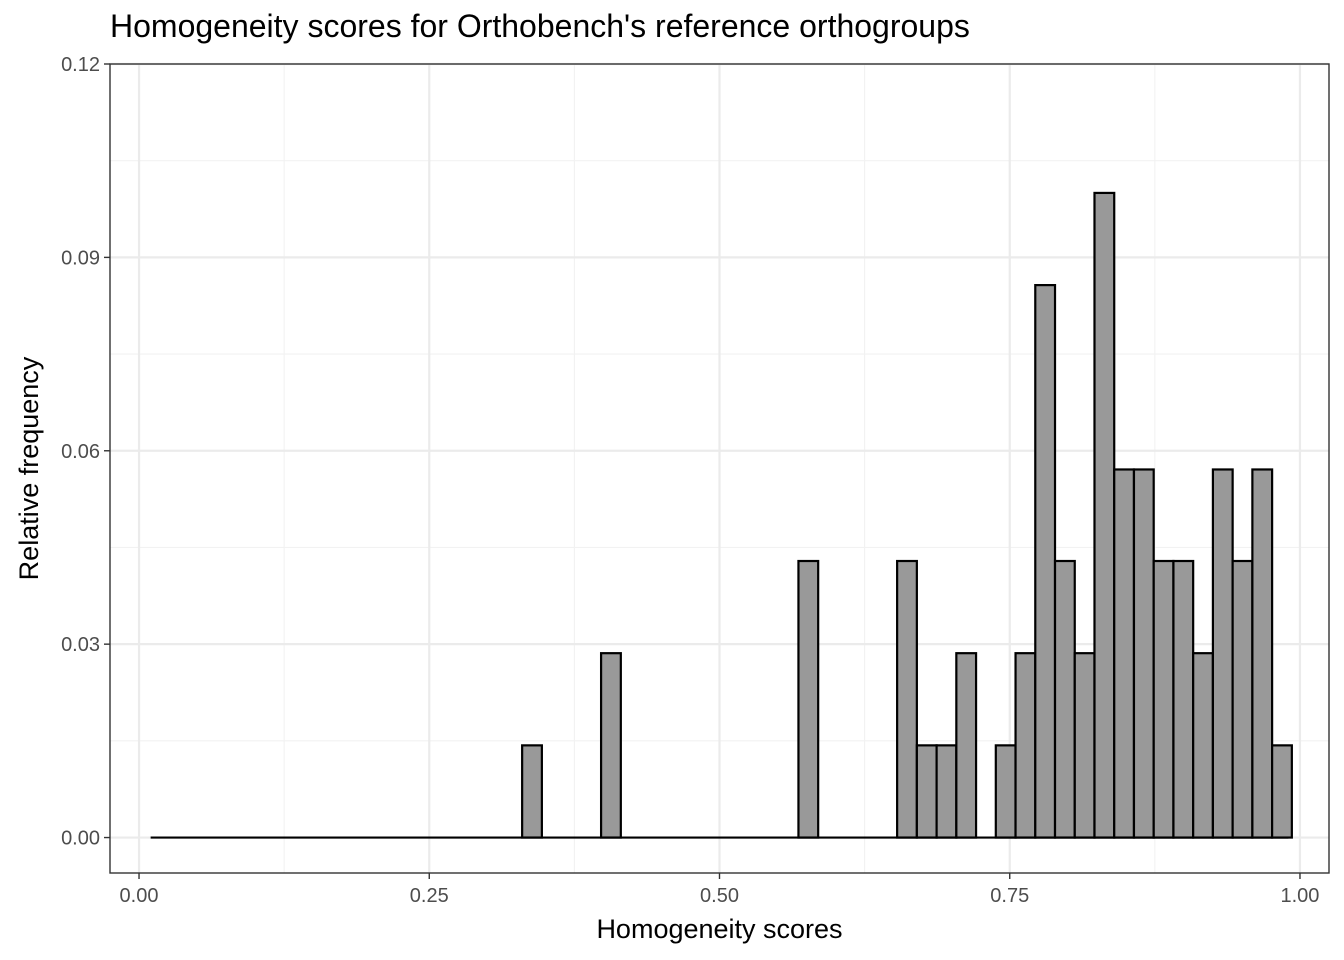 Image resolution: width=1344 pixels, height=960 pixels. I want to click on y-axis-title: Relative frequency, so click(29, 468).